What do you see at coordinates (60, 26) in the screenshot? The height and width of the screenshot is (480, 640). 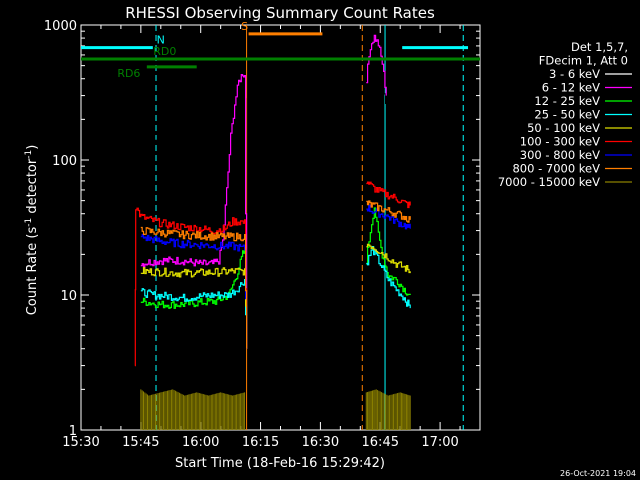 I see `y-tick-label: 1000` at bounding box center [60, 26].